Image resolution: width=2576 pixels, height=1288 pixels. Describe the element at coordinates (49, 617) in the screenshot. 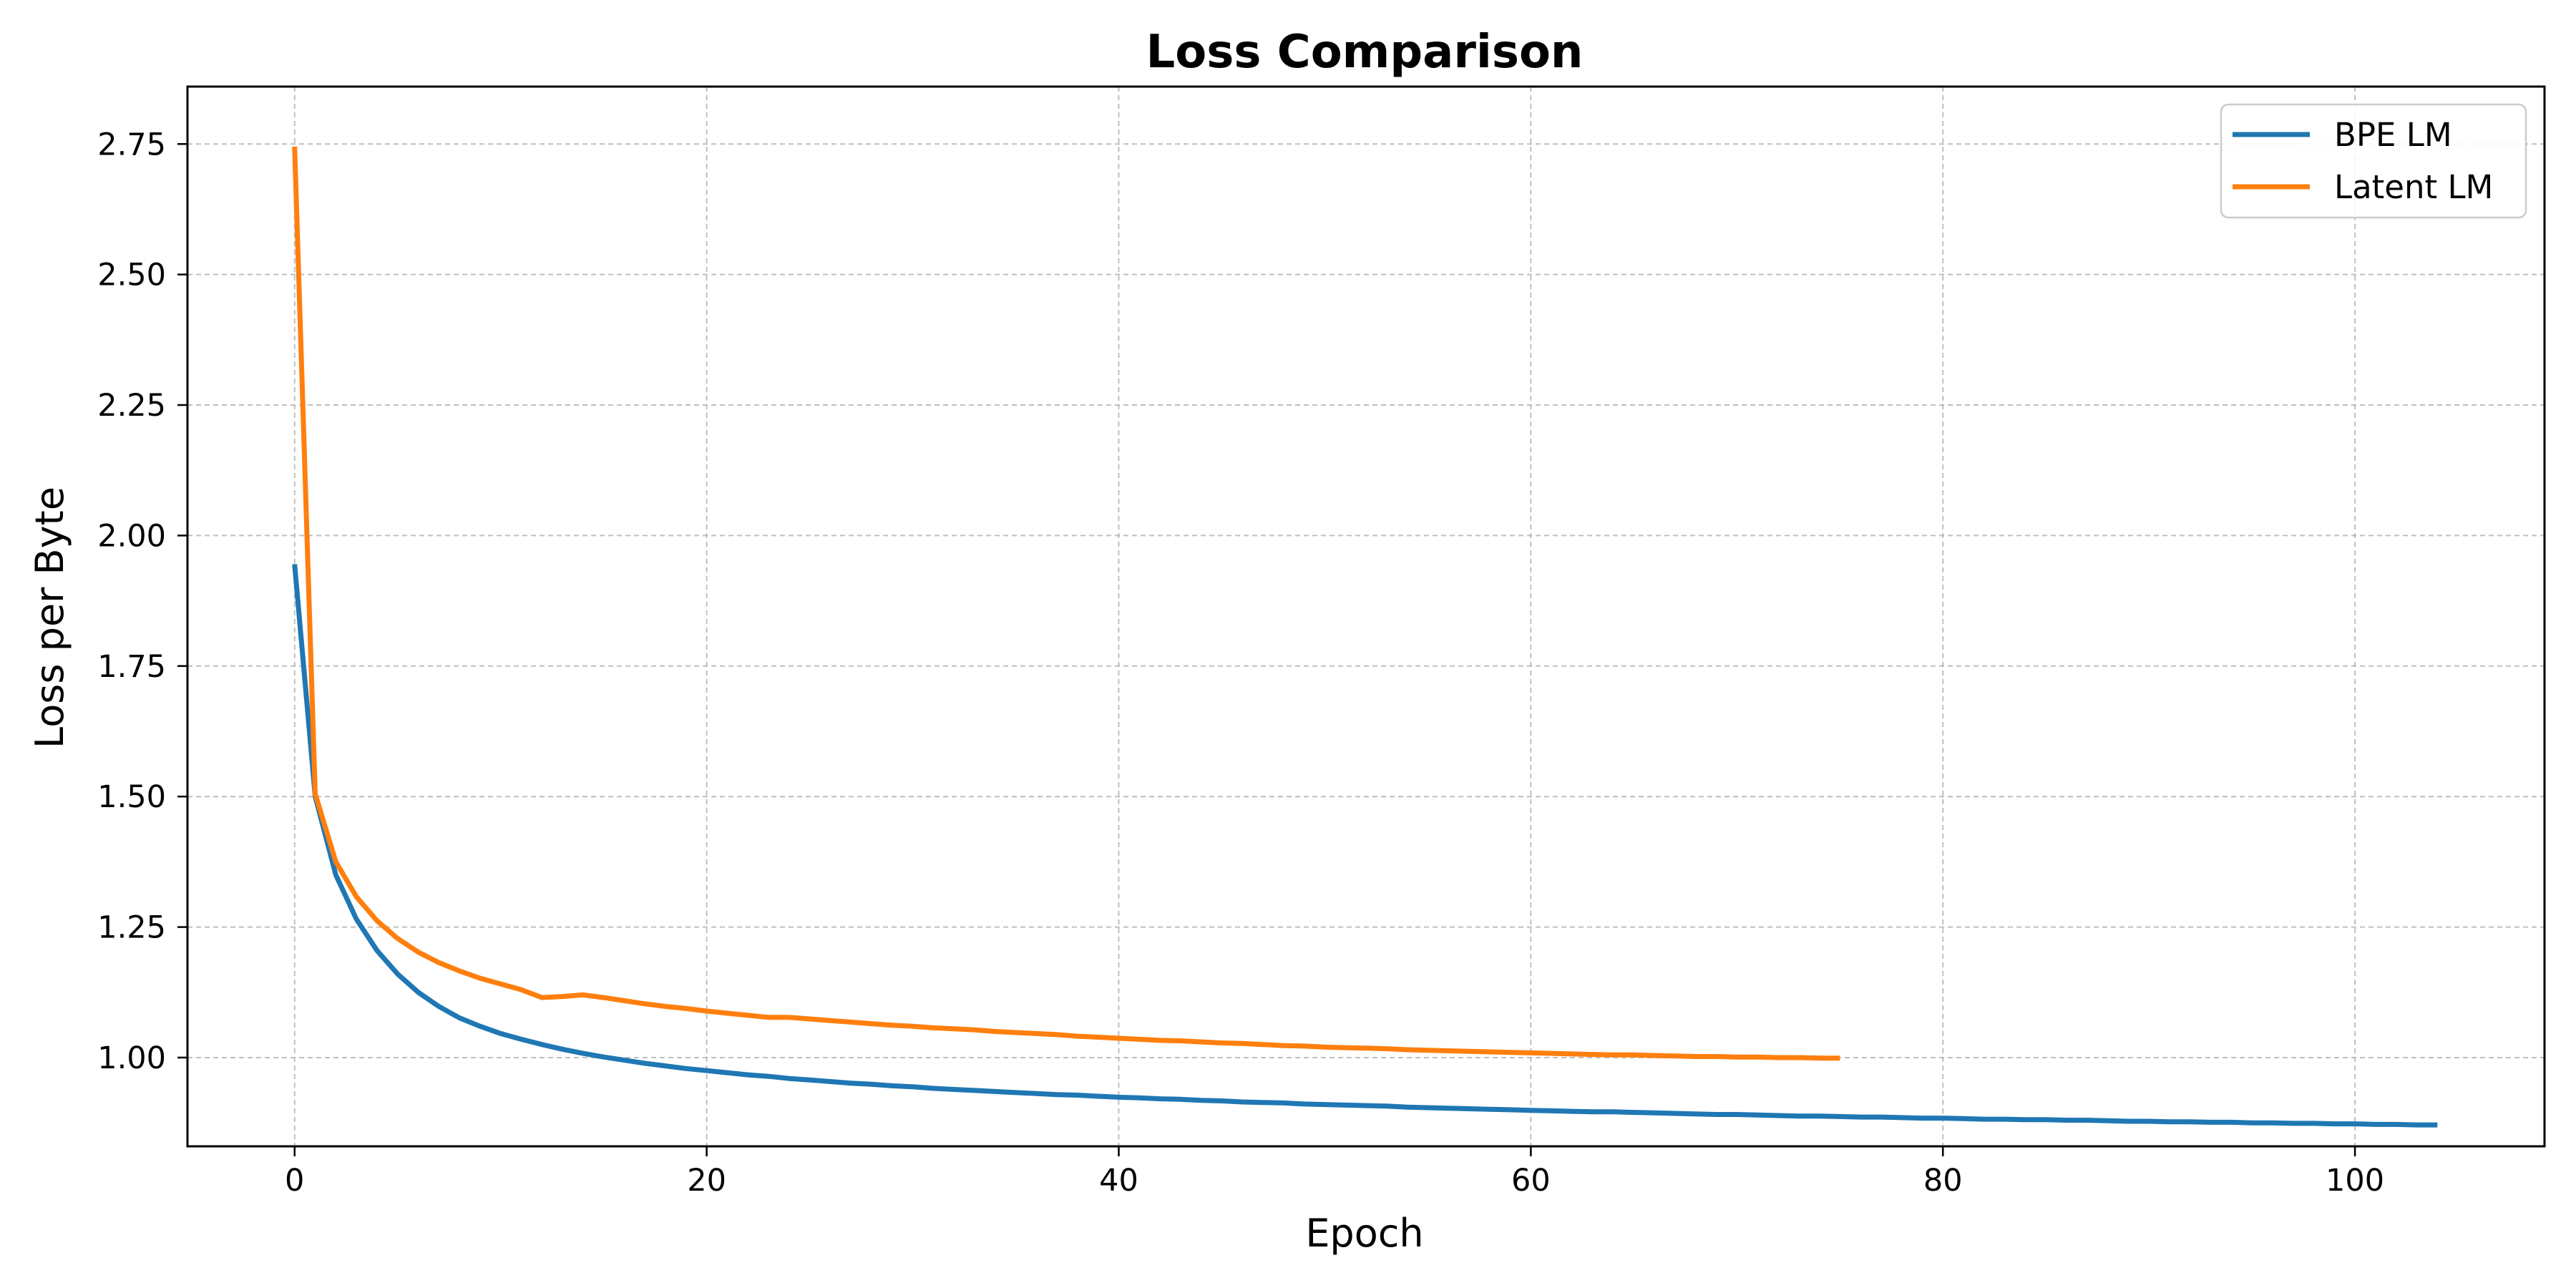

I see `y-axis-label: Loss per Byte` at that location.